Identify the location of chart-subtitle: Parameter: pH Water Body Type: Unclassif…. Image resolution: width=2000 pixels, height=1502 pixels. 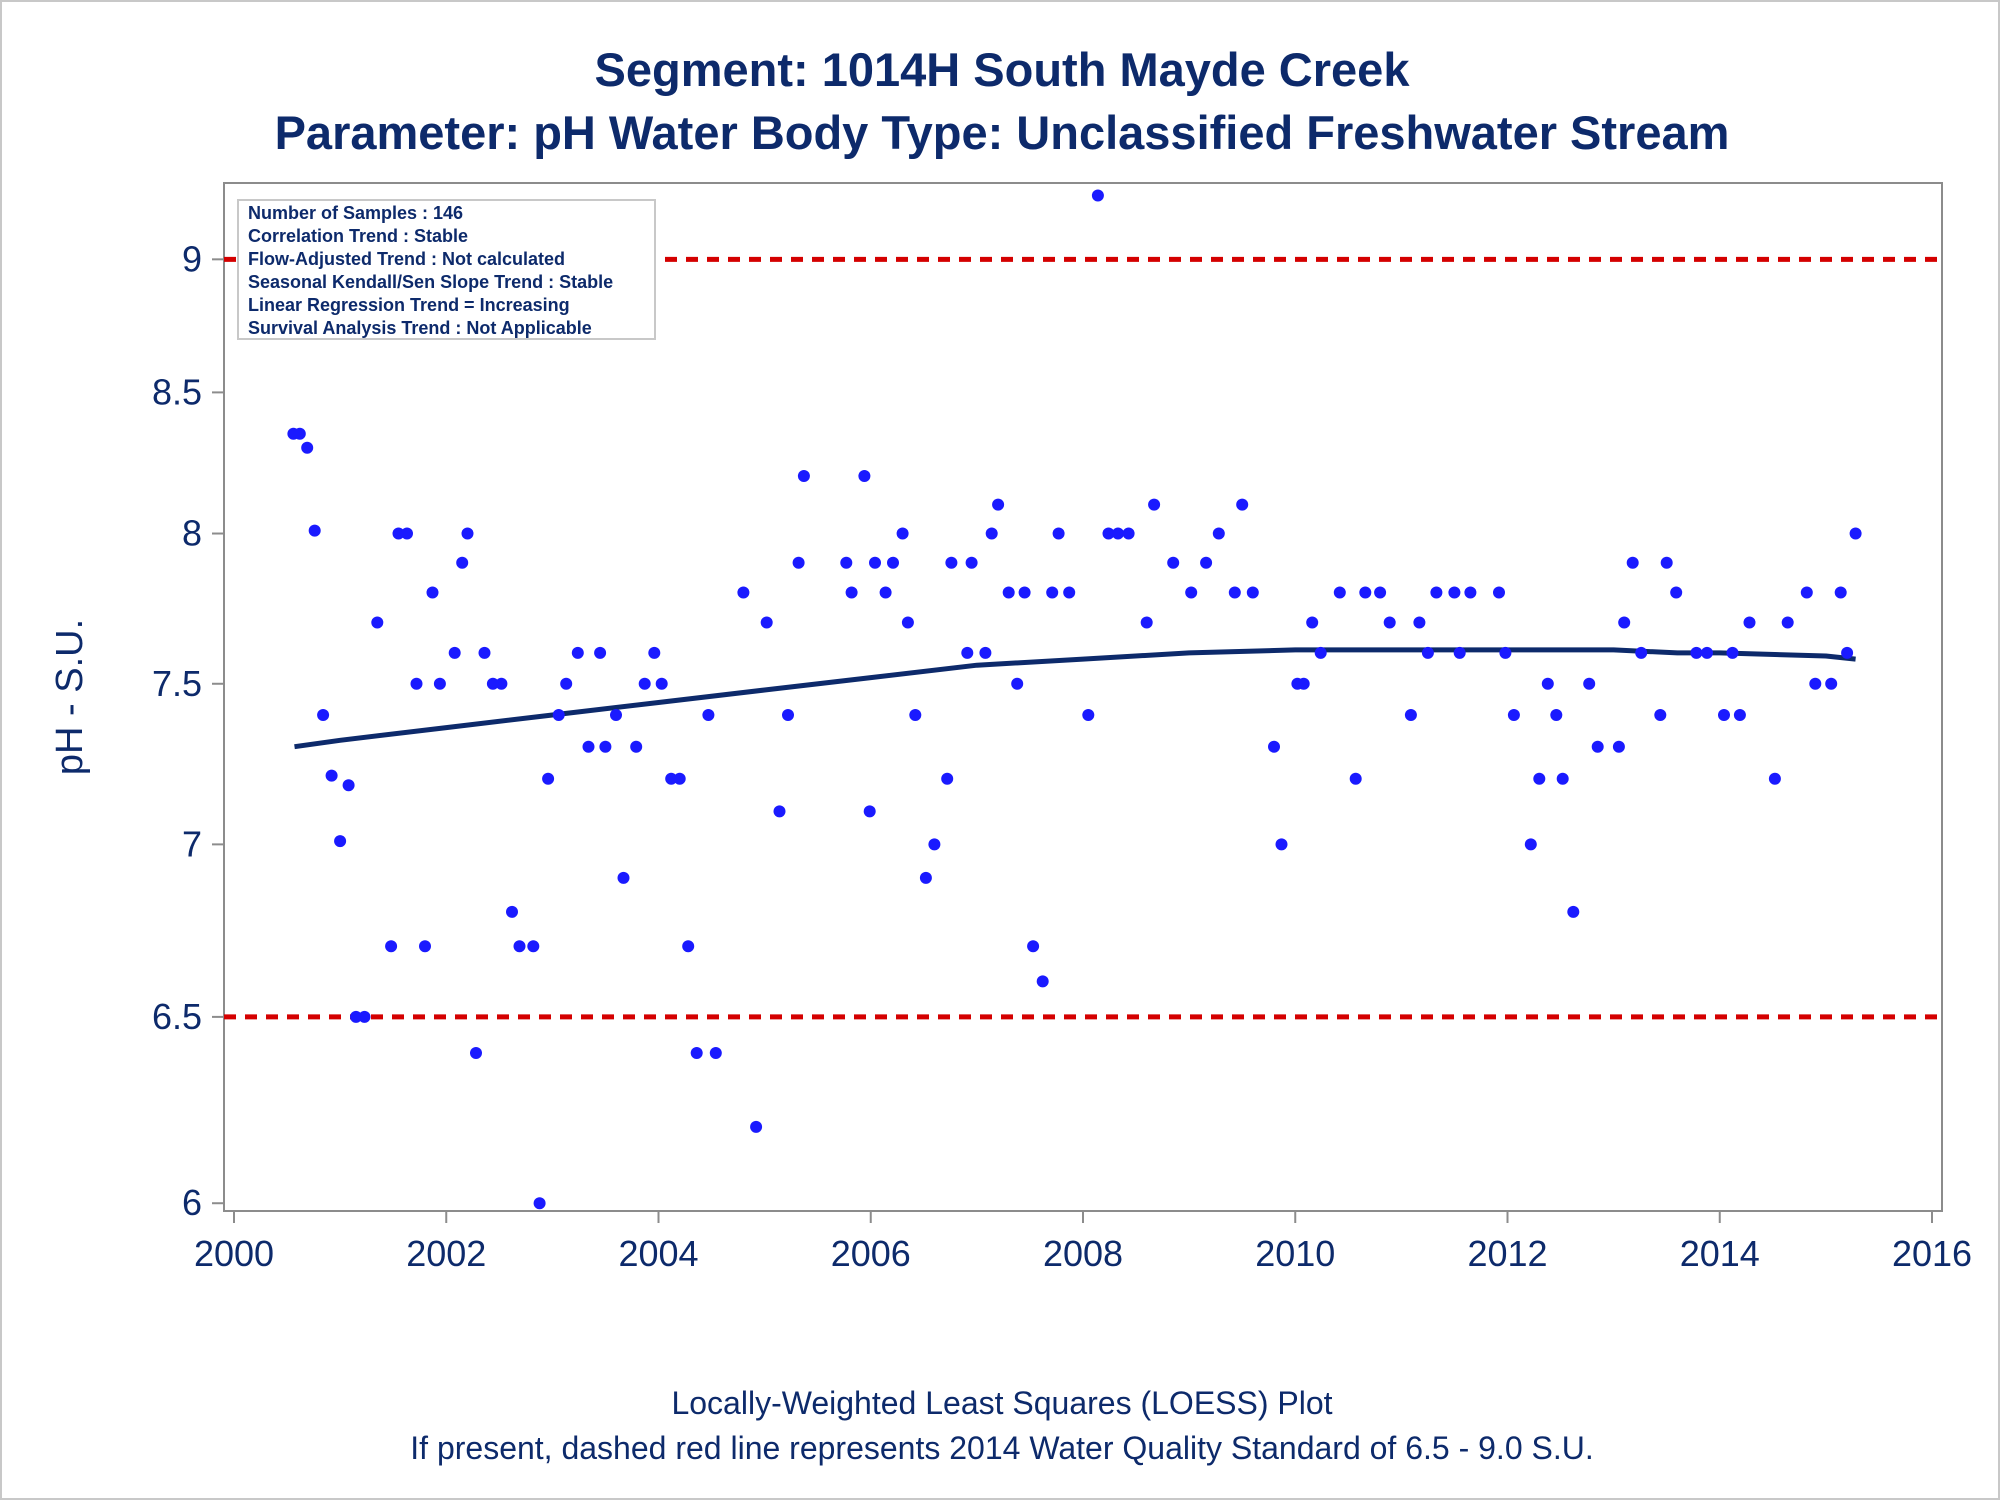
(1002, 132).